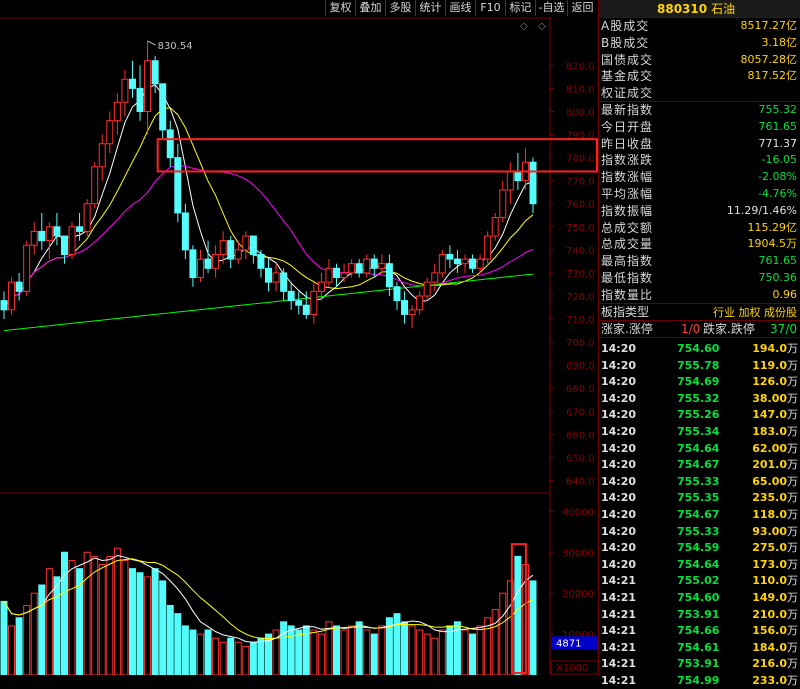  Describe the element at coordinates (370, 8) in the screenshot. I see `toolbar-button-overlay: 叠加` at that location.